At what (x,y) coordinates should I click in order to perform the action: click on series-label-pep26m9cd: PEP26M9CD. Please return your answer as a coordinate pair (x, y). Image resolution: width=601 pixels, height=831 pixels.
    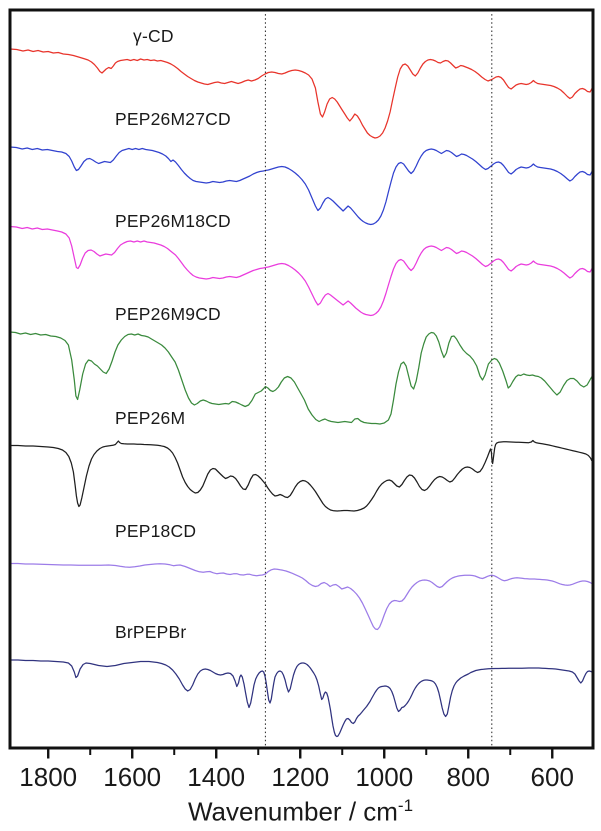
    Looking at the image, I should click on (168, 314).